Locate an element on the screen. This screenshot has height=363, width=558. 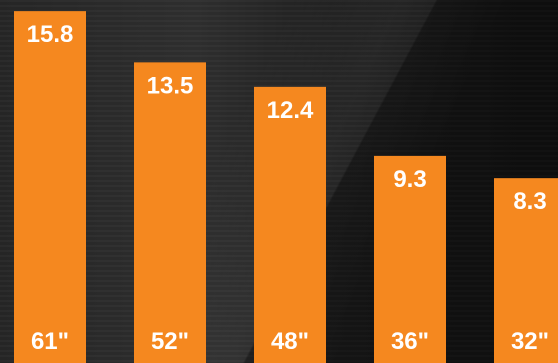
bar-category-label: 36" is located at coordinates (410, 341).